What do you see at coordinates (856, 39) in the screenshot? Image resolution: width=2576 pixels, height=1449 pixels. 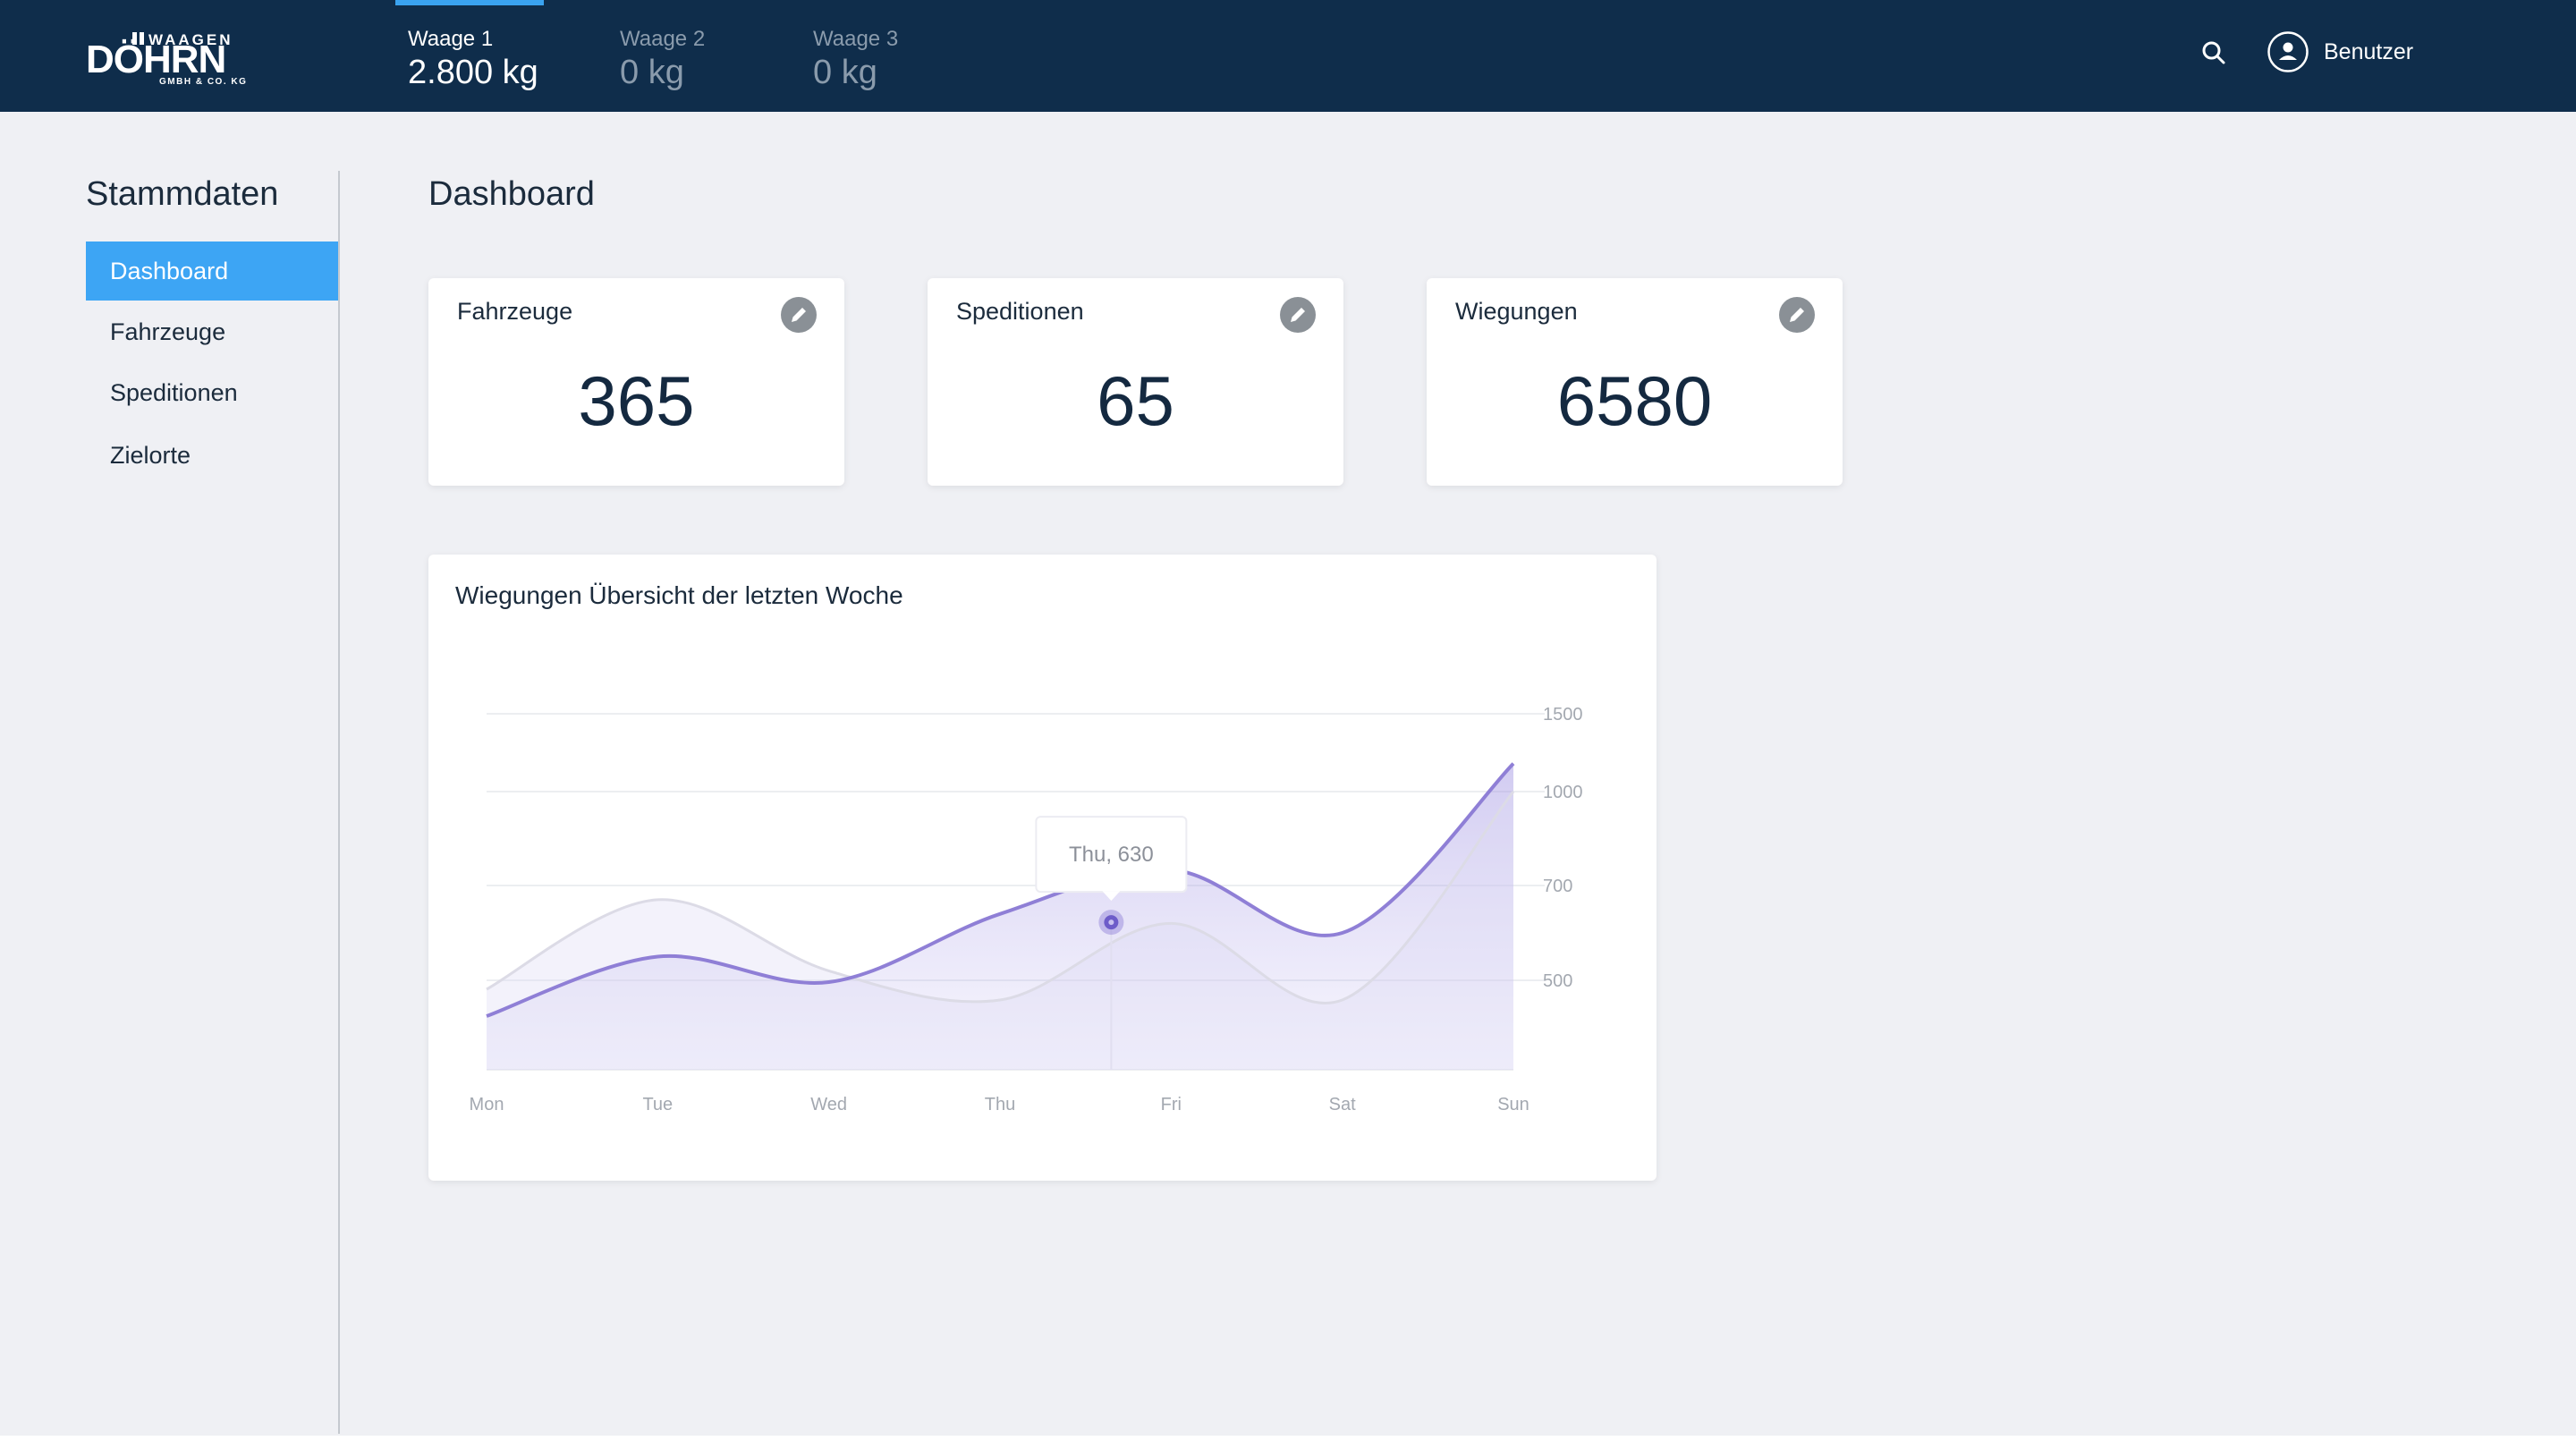 I see `scale-name: Waage 3` at bounding box center [856, 39].